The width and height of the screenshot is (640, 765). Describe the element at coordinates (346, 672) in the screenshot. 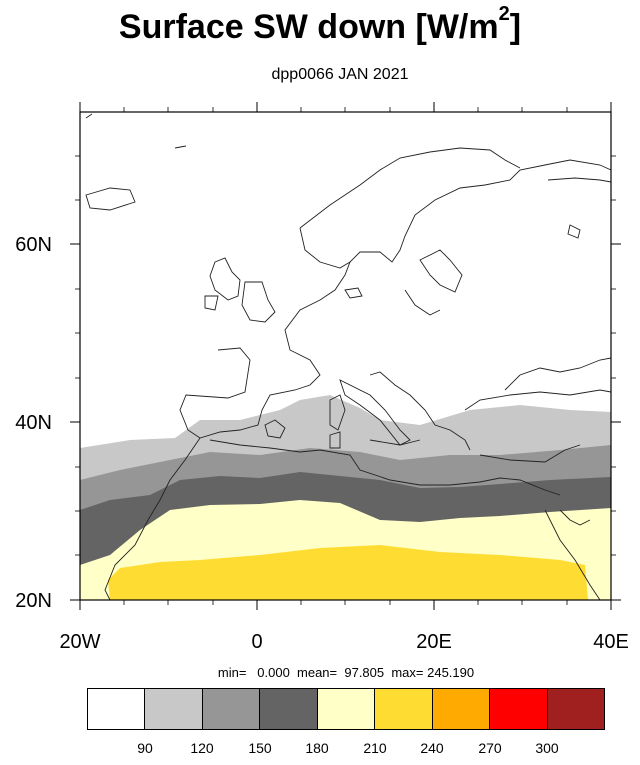

I see `stats-line: min= 0.000 mean= 97.805 max= 245.190` at that location.